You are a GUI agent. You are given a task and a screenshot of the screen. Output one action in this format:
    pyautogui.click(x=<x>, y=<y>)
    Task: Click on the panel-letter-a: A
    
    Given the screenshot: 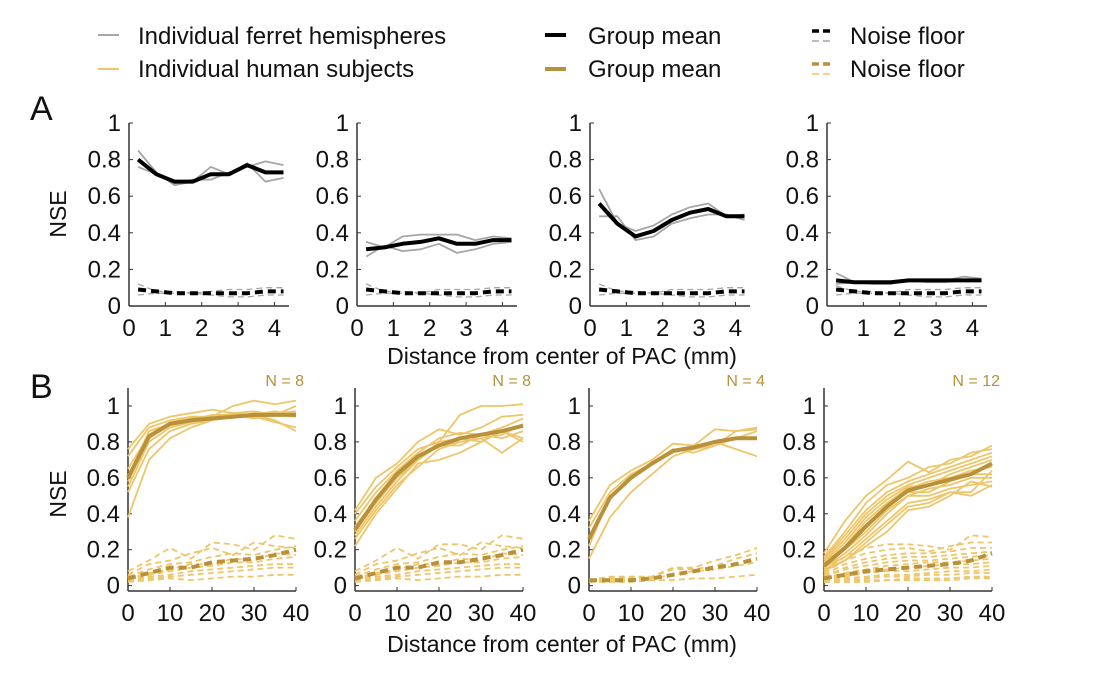 What is the action you would take?
    pyautogui.click(x=41, y=109)
    